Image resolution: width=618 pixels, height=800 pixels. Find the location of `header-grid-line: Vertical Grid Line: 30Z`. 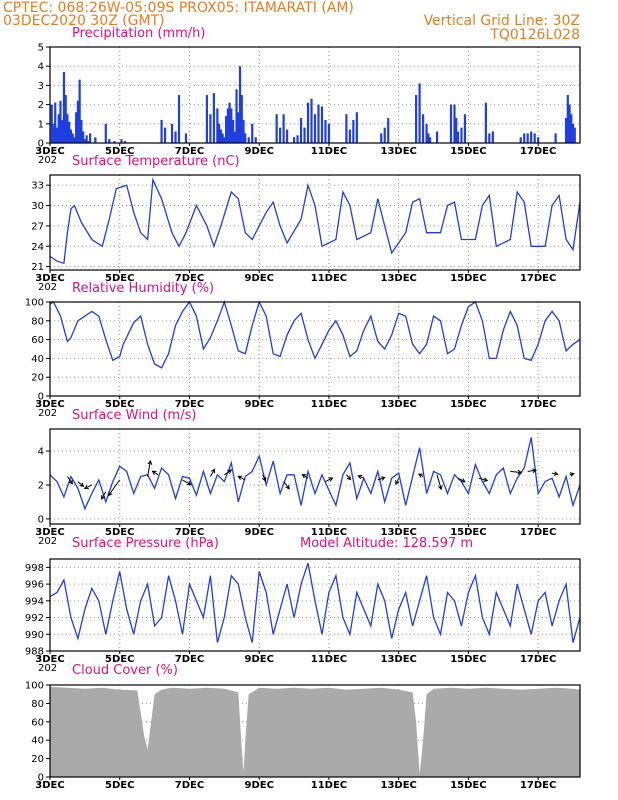

header-grid-line: Vertical Grid Line: 30Z is located at coordinates (502, 21).